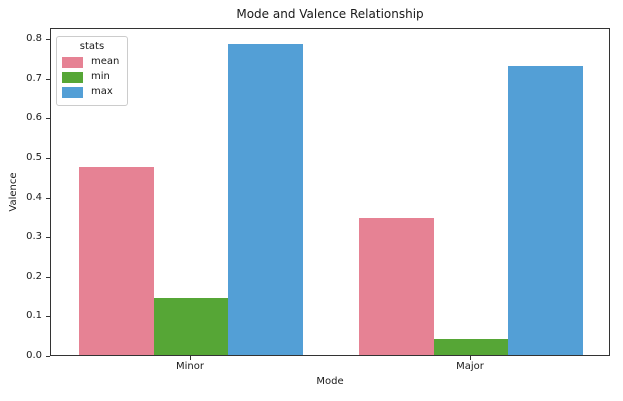  I want to click on legend: stats mean min max, so click(92, 71).